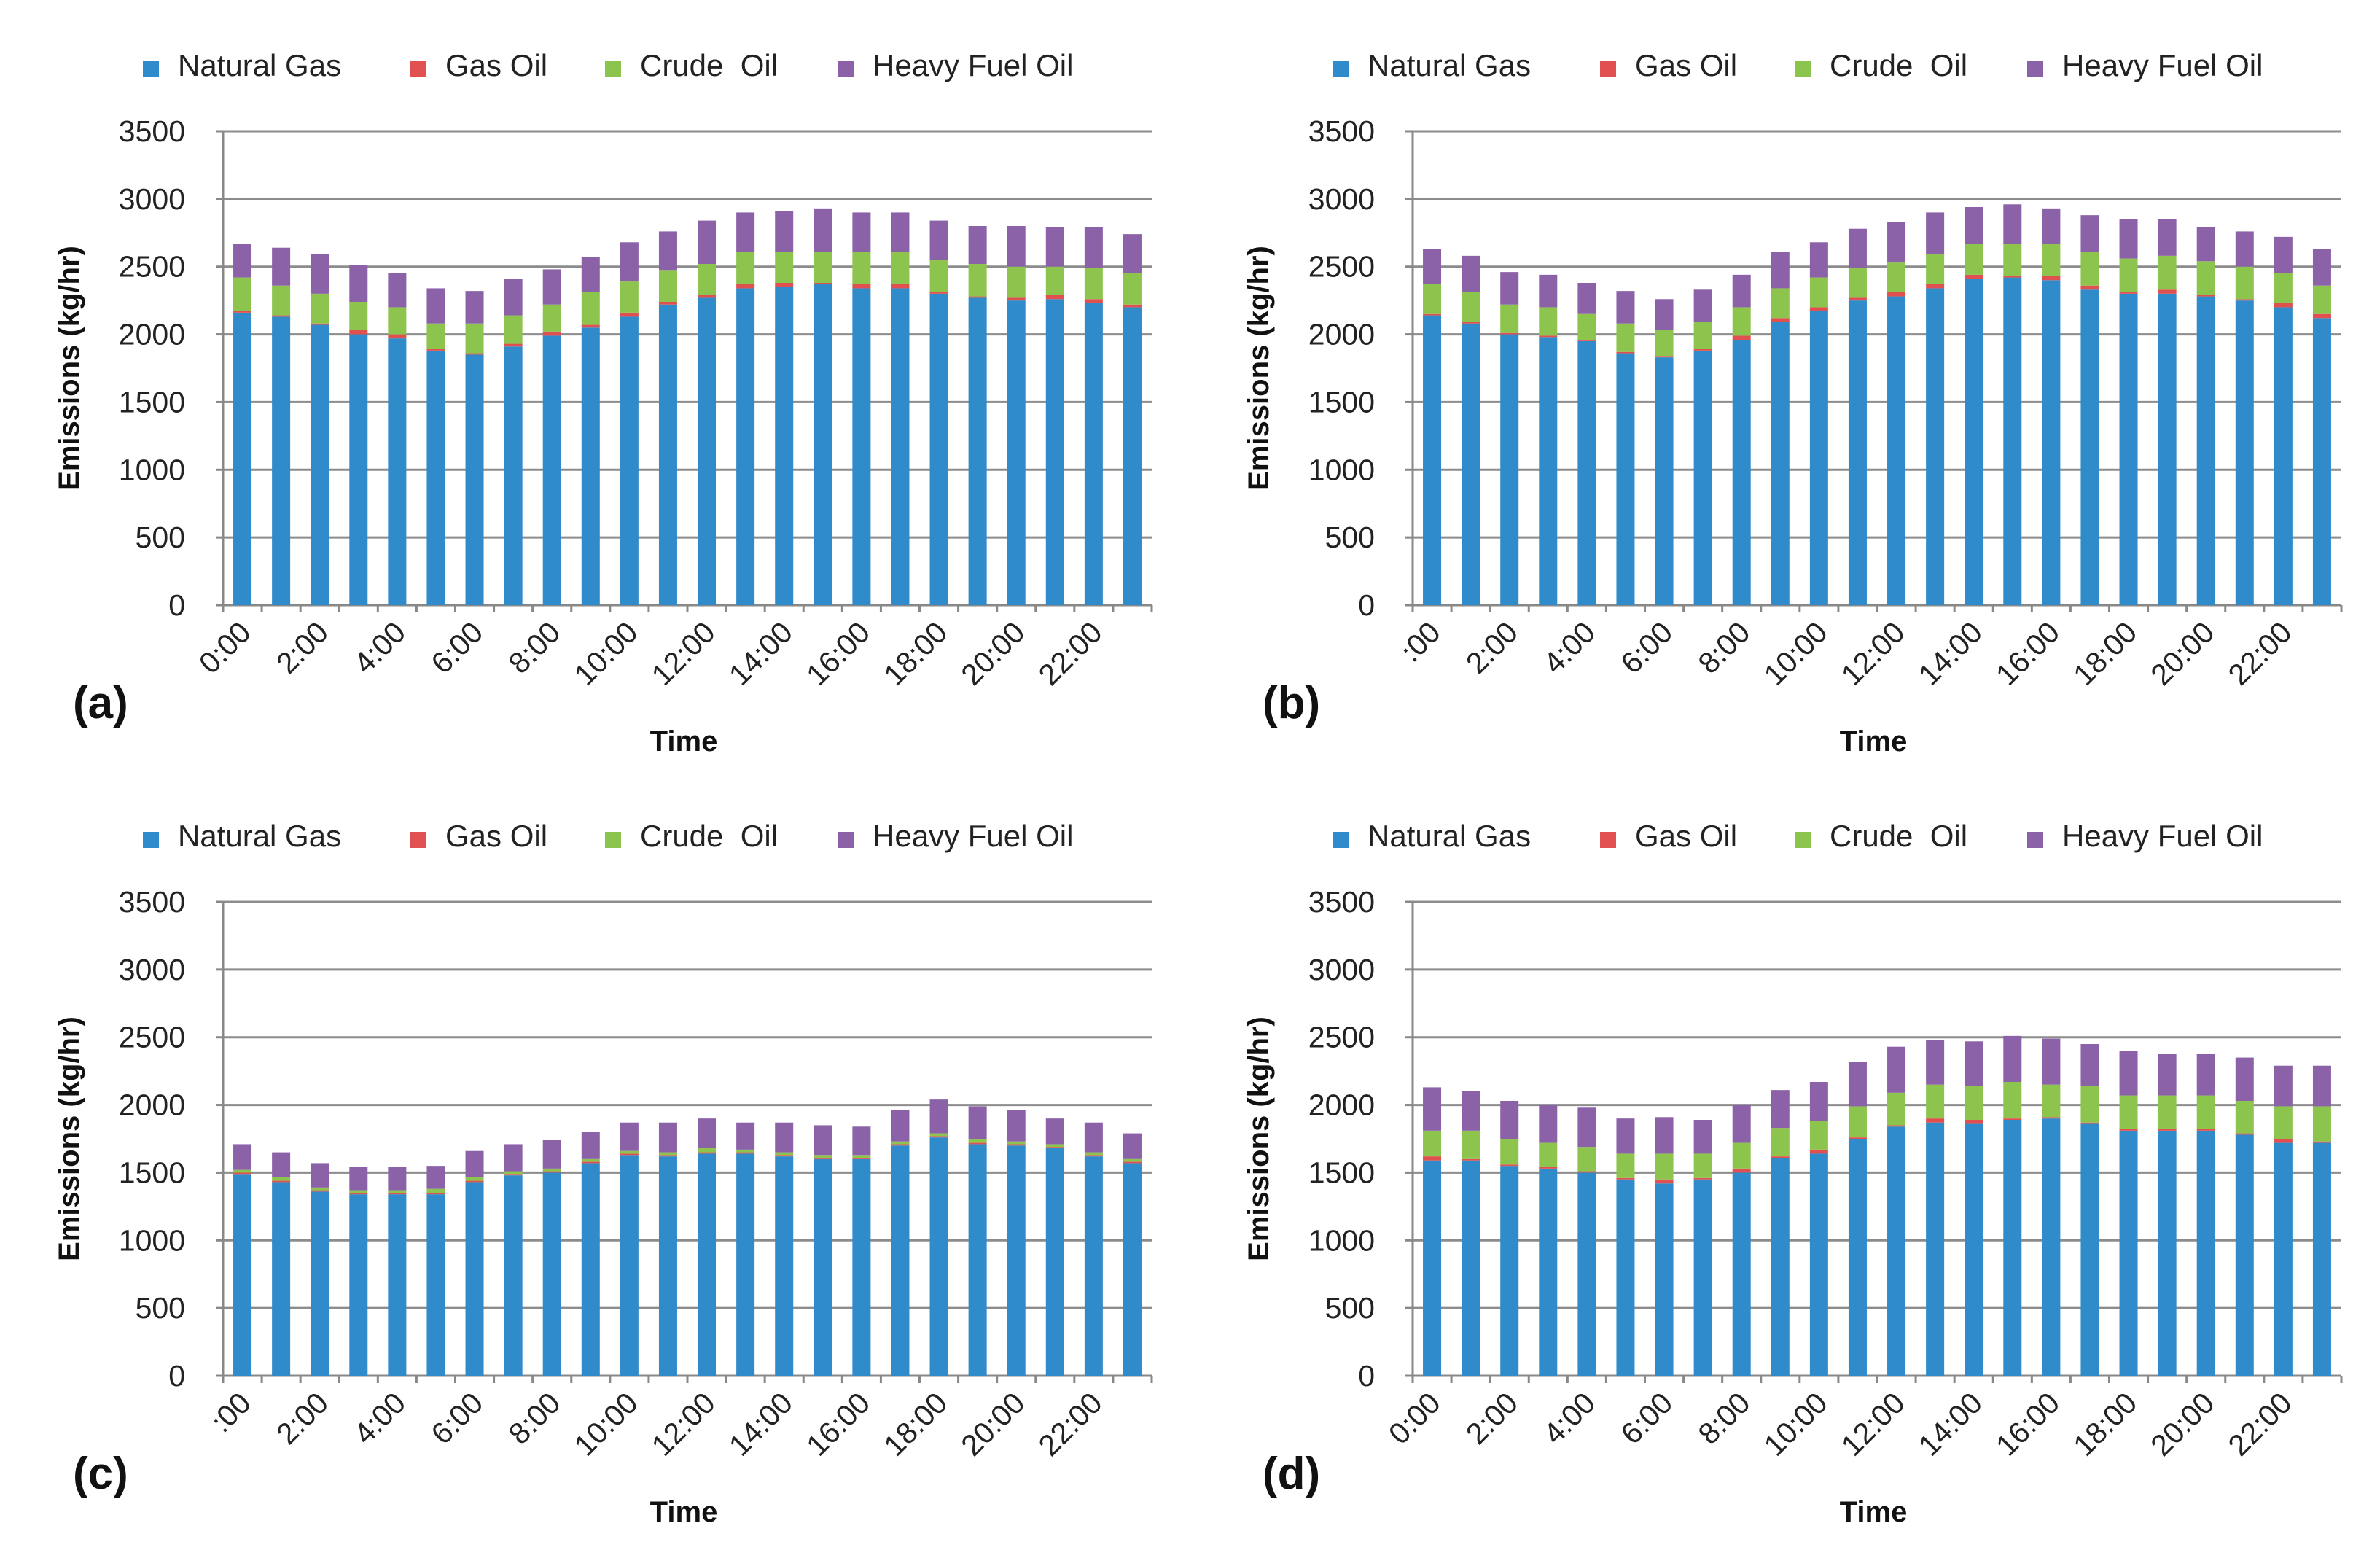  What do you see at coordinates (152, 1105) in the screenshot?
I see `y-tick-label: 2000` at bounding box center [152, 1105].